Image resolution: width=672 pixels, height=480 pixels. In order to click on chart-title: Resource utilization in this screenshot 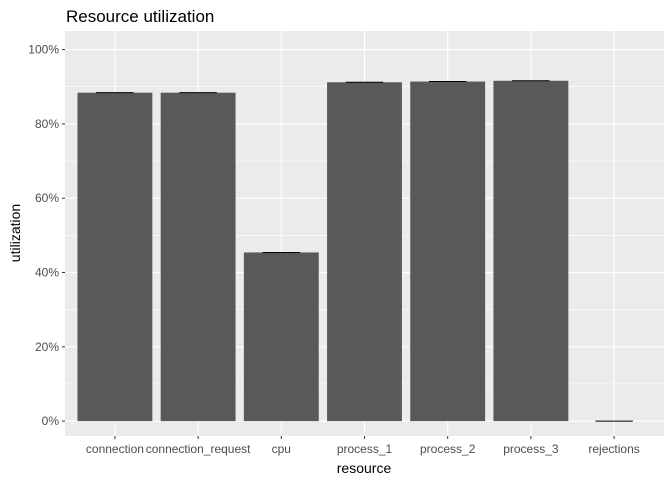, I will do `click(140, 16)`.